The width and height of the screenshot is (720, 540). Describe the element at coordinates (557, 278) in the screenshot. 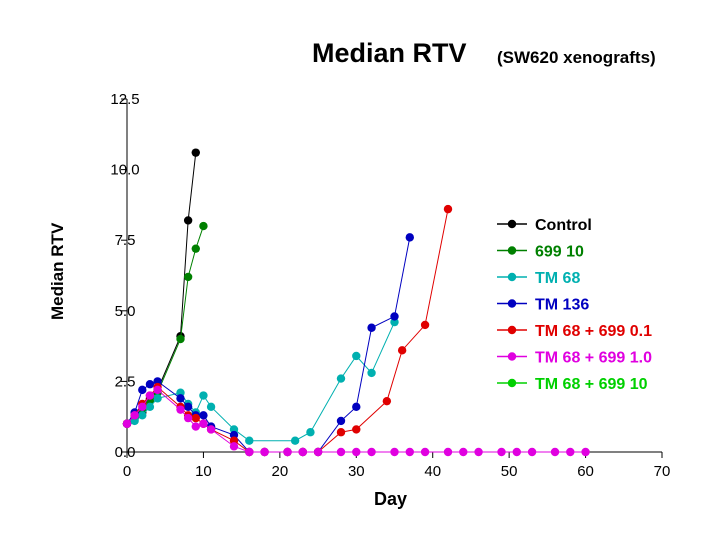

I see `legend-label: TM 68` at that location.